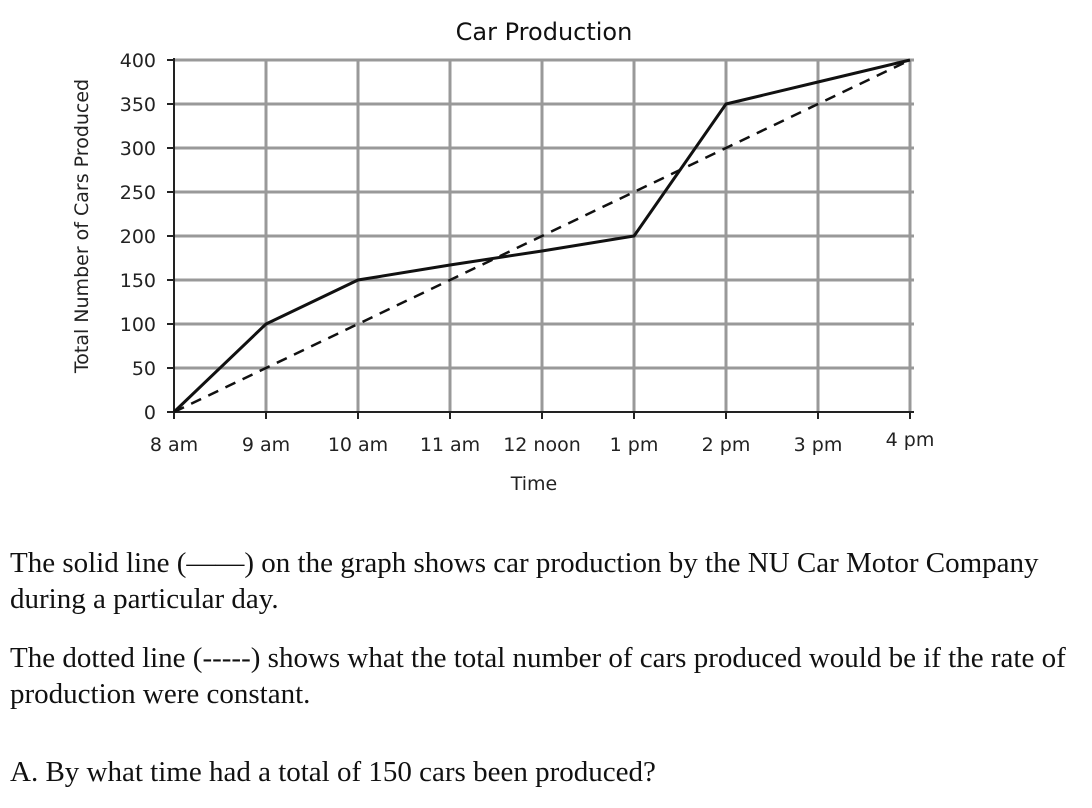  What do you see at coordinates (138, 193) in the screenshot?
I see `y-tick-label: 250` at bounding box center [138, 193].